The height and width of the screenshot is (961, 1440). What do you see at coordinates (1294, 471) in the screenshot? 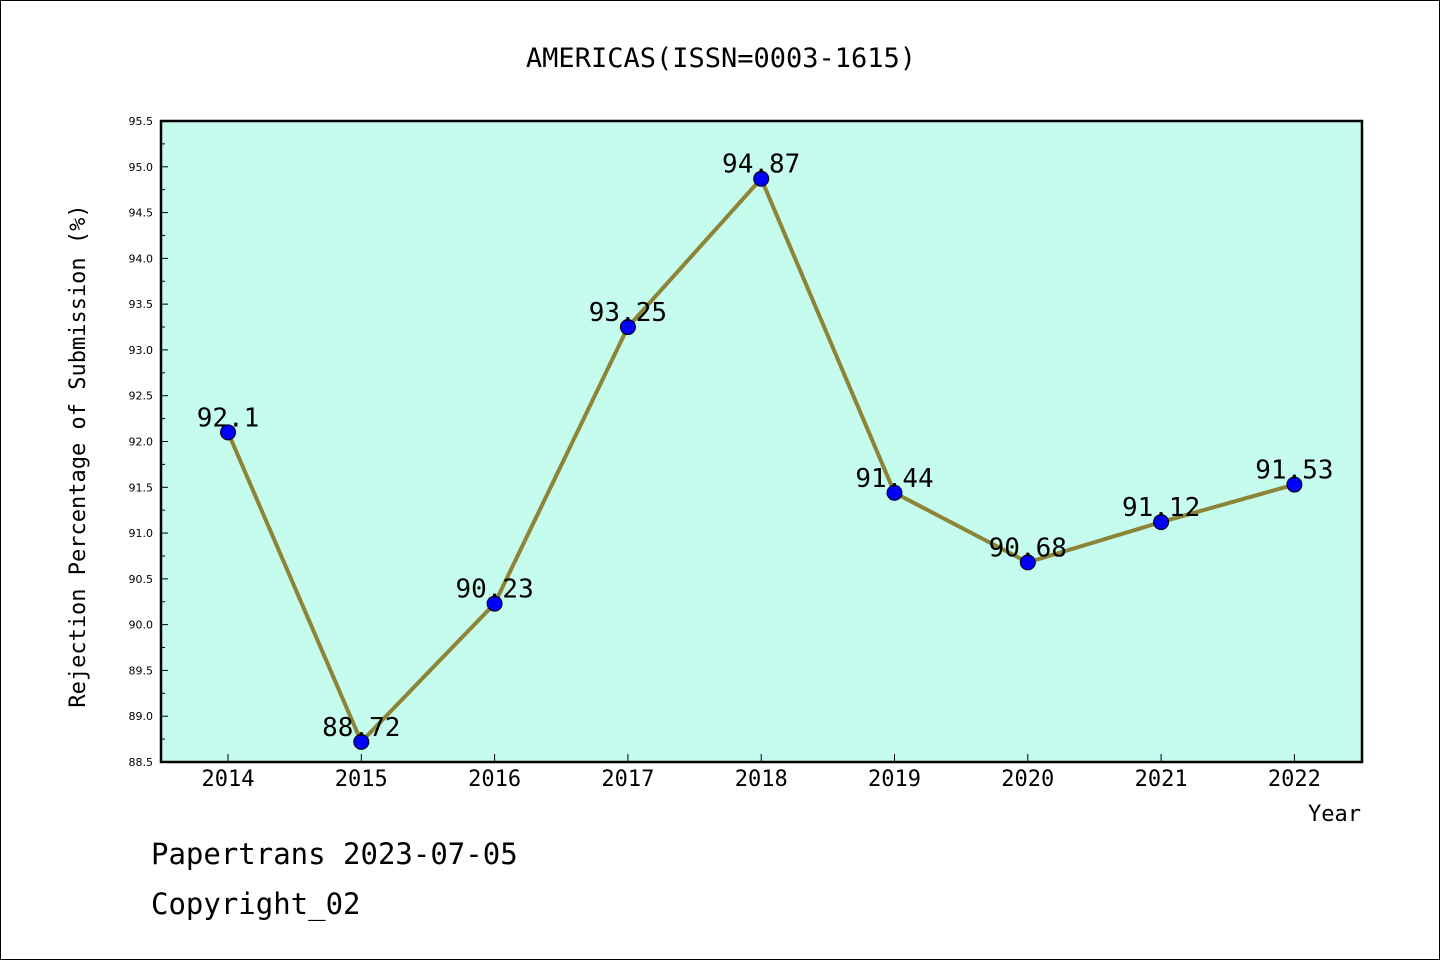
I see `data-label: 91.53` at bounding box center [1294, 471].